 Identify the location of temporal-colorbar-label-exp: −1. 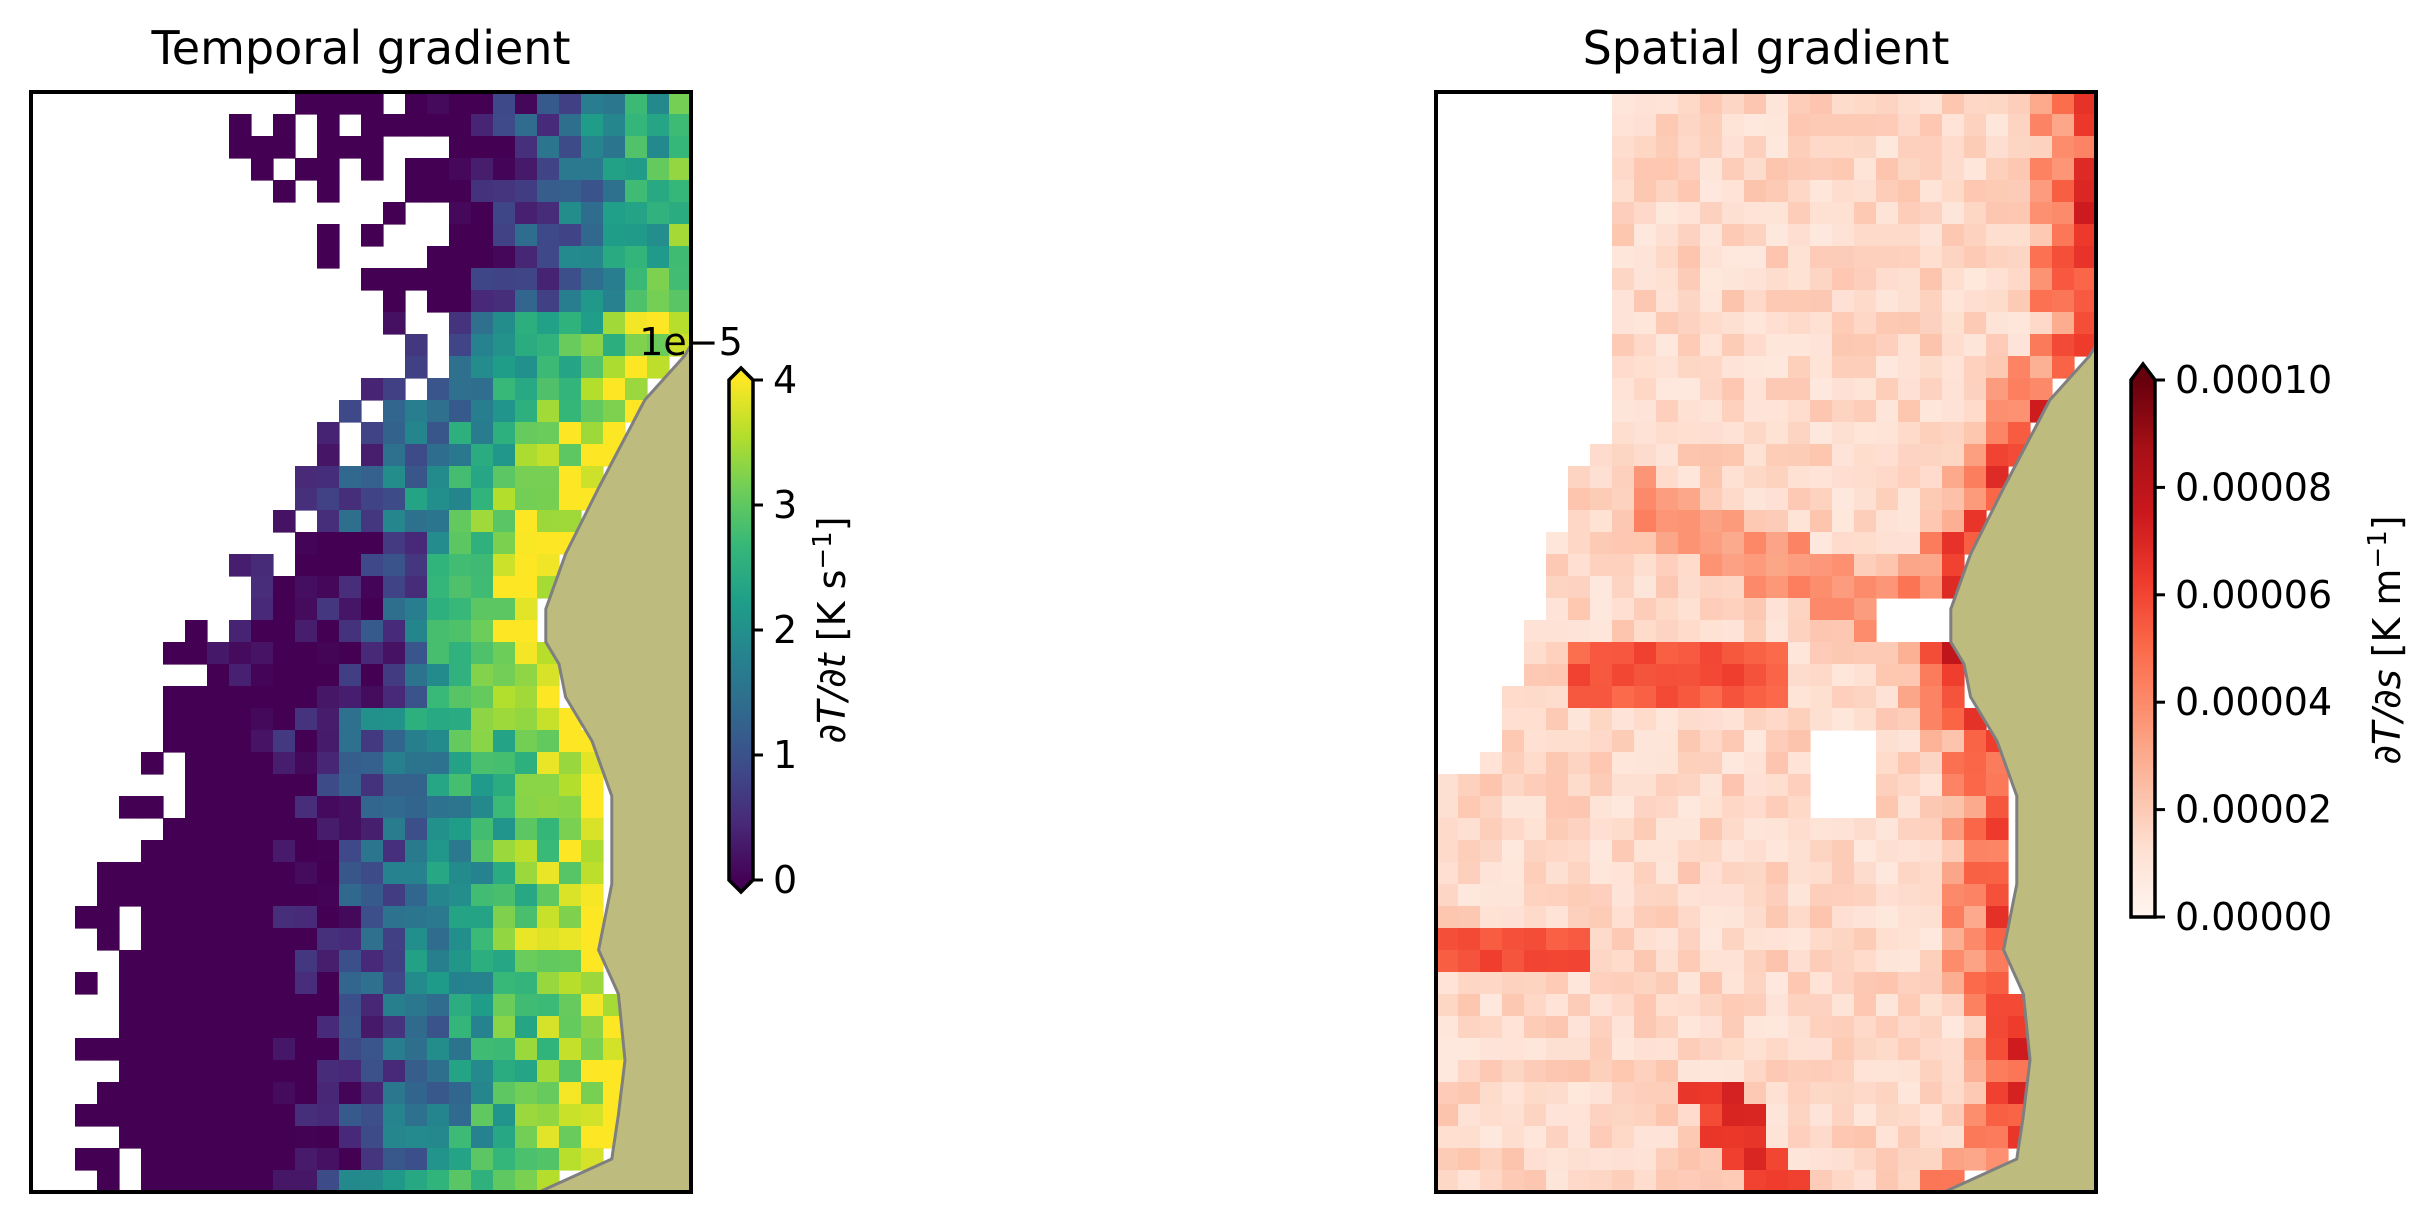
(823, 550).